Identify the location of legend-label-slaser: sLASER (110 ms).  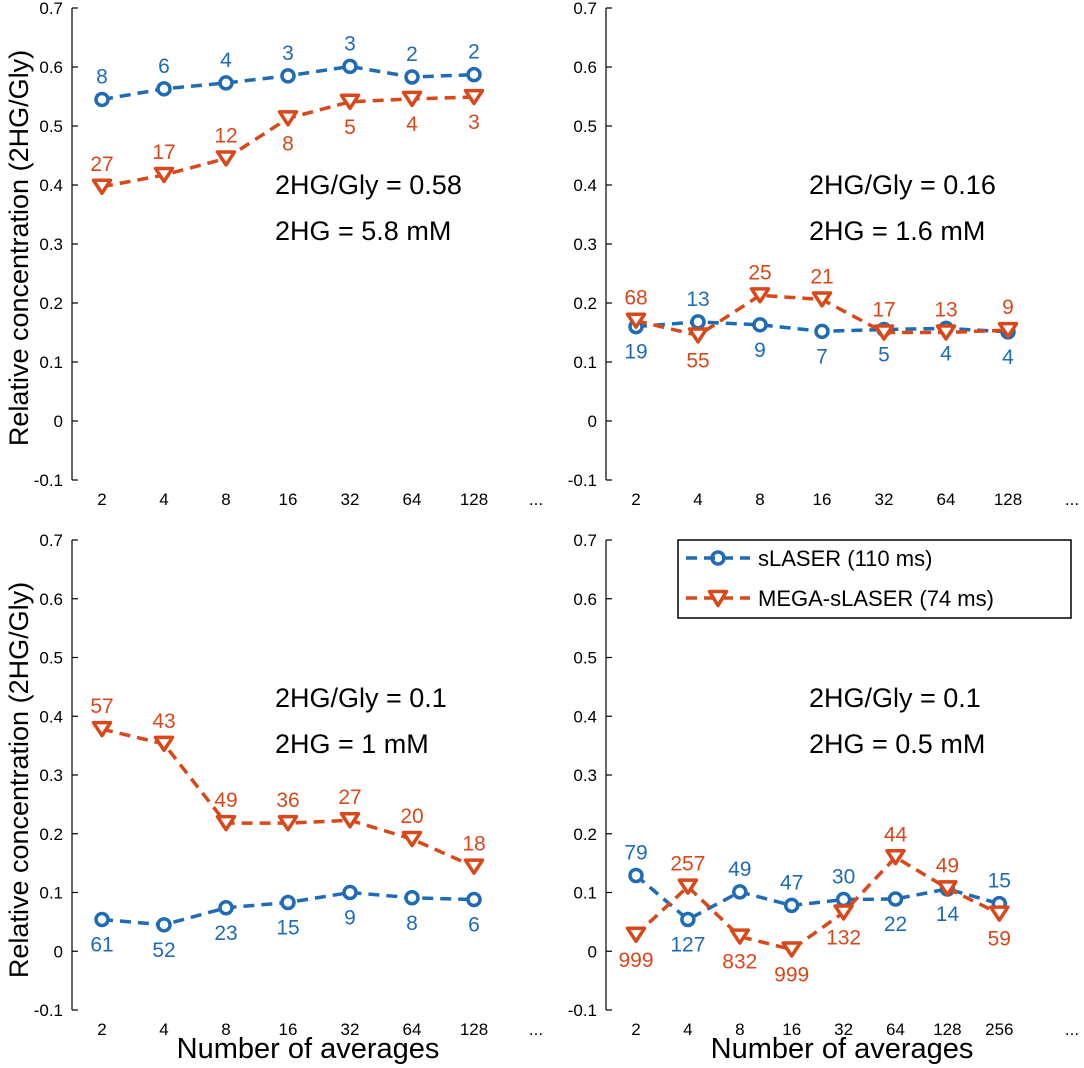
(845, 558).